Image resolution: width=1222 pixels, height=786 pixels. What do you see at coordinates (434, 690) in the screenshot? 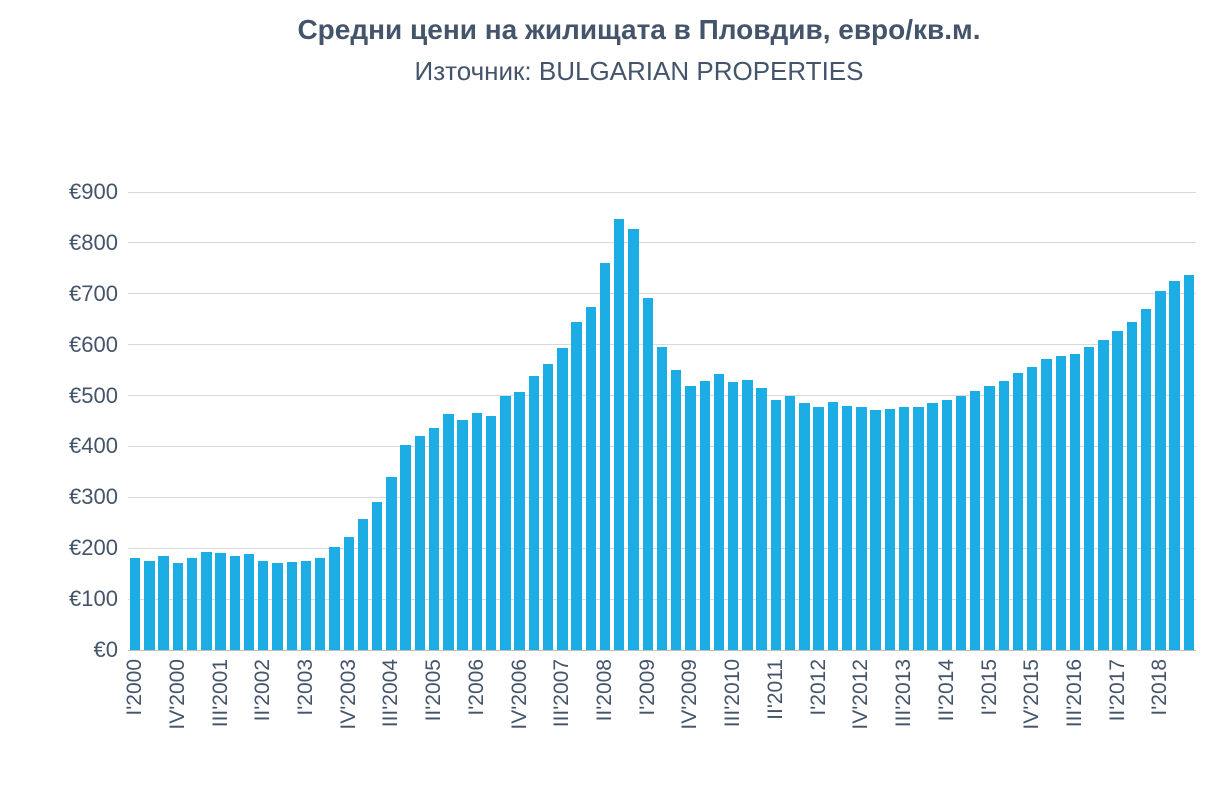
I see `x-axis-tick-label: II'2005` at bounding box center [434, 690].